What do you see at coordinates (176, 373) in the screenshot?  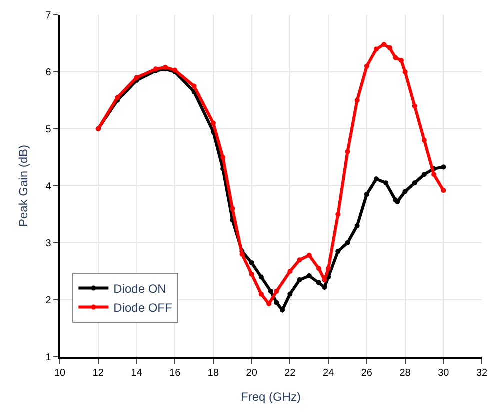 I see `x-tick-label: 16` at bounding box center [176, 373].